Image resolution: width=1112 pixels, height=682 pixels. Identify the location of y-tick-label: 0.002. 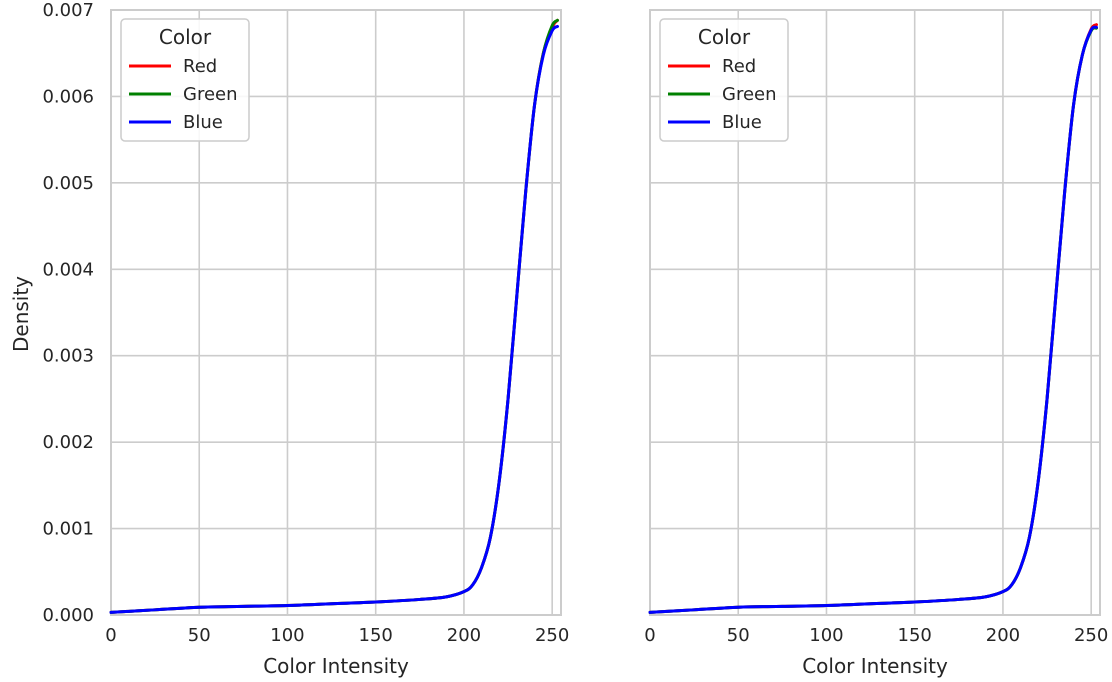
(68, 442).